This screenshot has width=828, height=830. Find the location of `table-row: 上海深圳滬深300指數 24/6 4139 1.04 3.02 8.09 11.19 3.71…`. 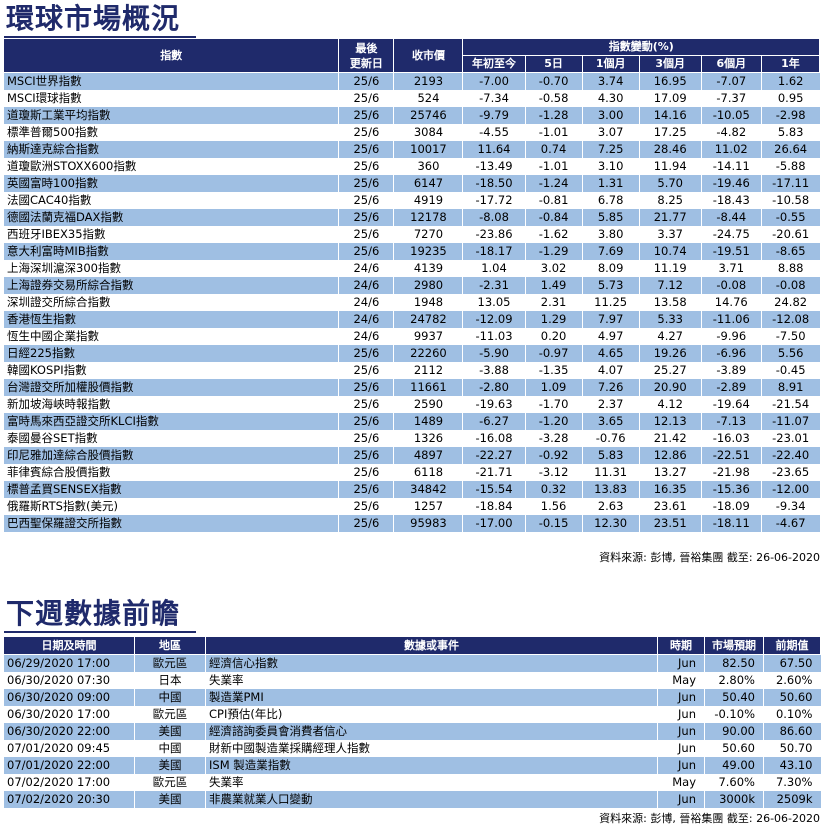

table-row: 上海深圳滬深300指數 24/6 4139 1.04 3.02 8.09 11.19 3.71… is located at coordinates (411, 268).